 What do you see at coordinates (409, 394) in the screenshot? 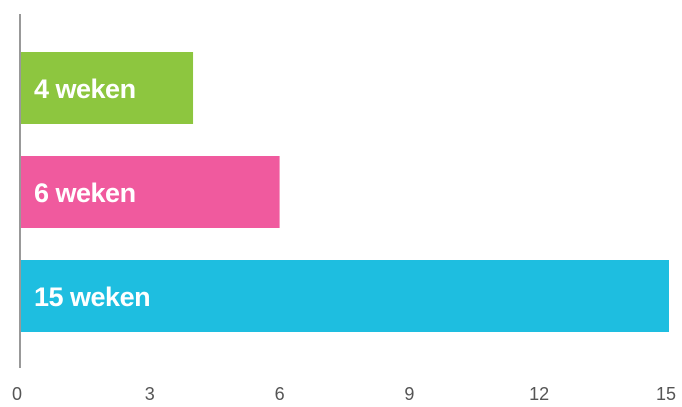
I see `x-tick-label-3: 9` at bounding box center [409, 394].